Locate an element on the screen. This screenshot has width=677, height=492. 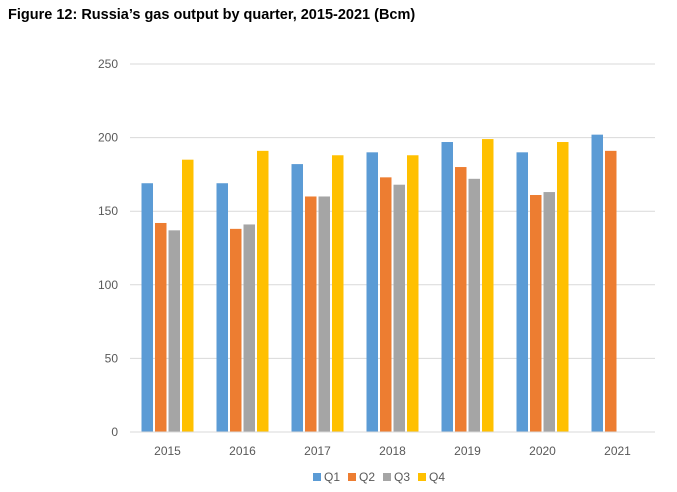
bar-q2-2021 is located at coordinates (611, 291).